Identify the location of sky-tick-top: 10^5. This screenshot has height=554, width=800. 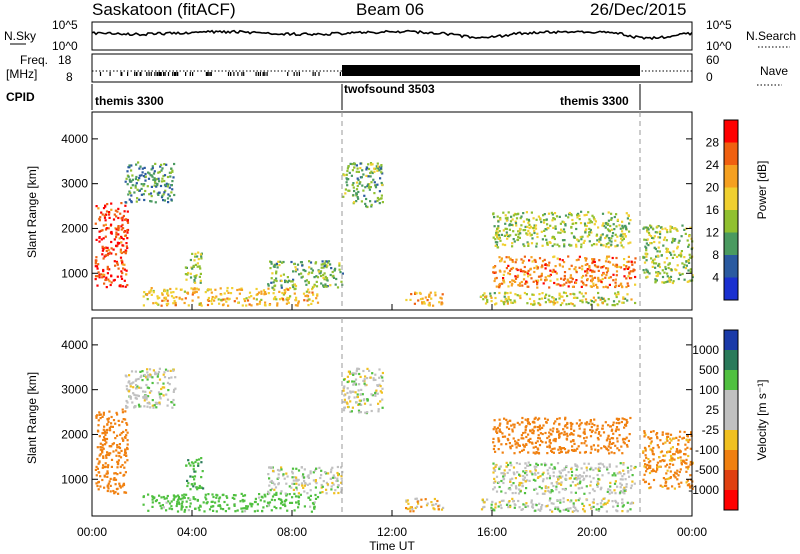
(65, 25).